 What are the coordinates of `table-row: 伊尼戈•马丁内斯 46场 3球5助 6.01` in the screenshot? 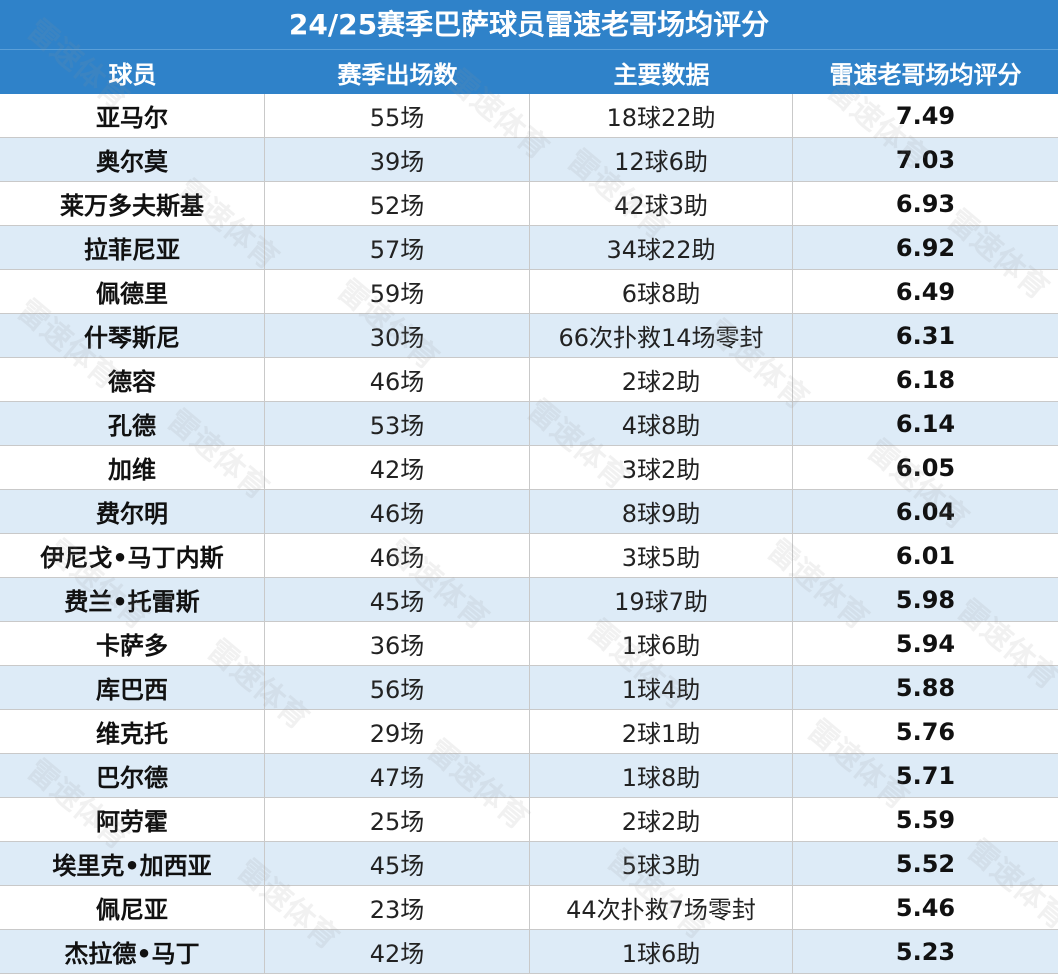 It's located at (529, 556).